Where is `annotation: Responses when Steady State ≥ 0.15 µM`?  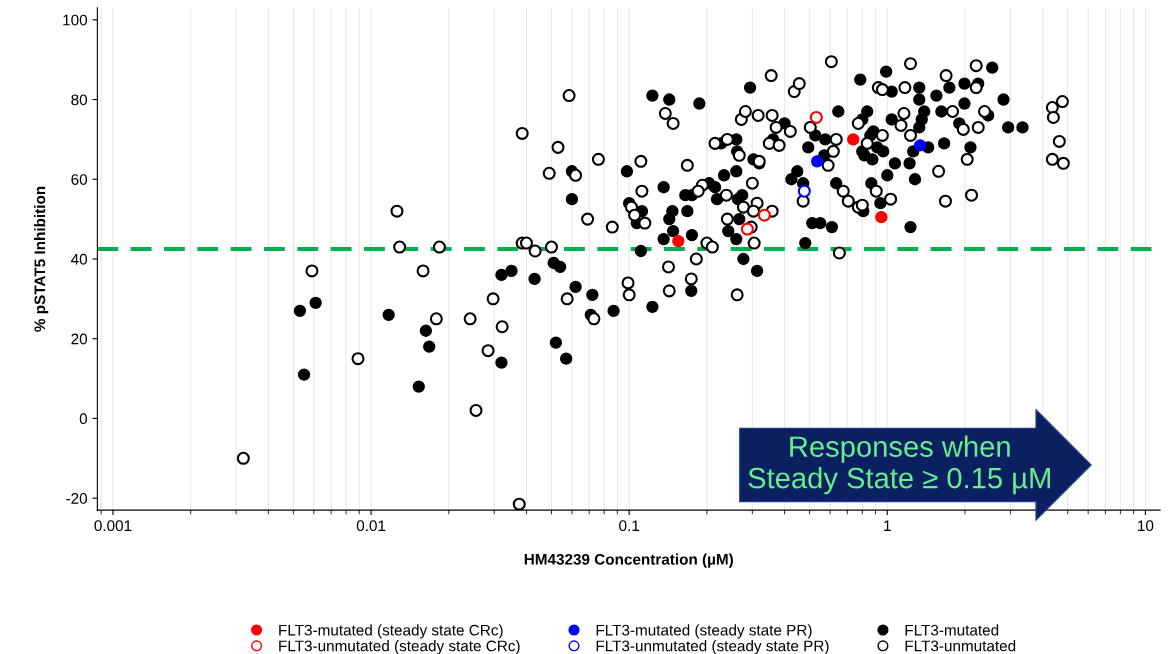
annotation: Responses when Steady State ≥ 0.15 µM is located at coordinates (899, 465).